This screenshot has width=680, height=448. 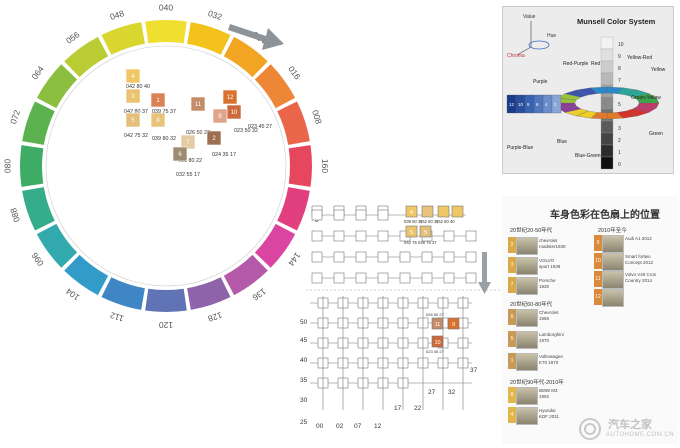 I want to click on y-axis-label: 45, so click(x=304, y=340).